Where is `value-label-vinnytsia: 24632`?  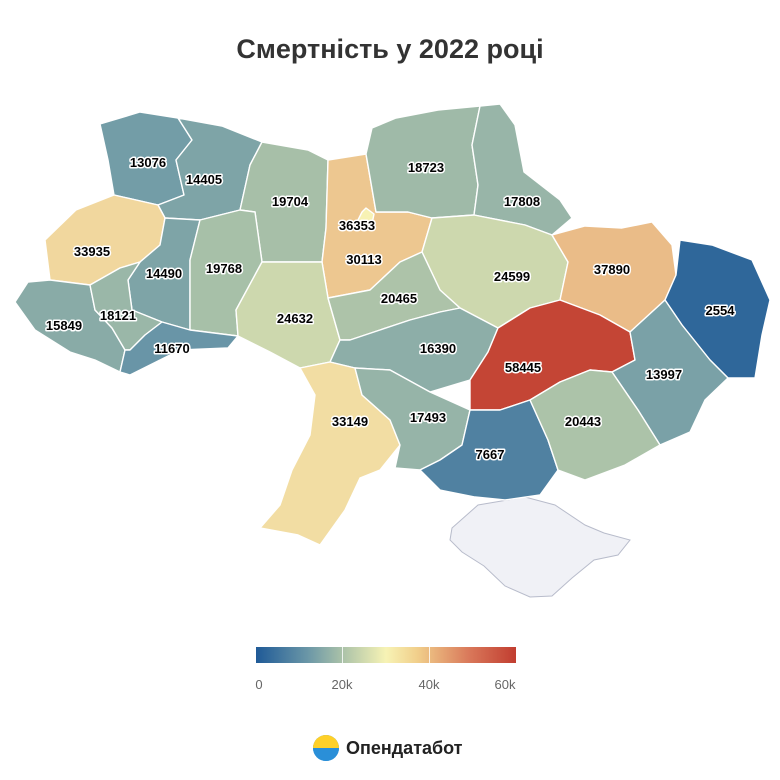
value-label-vinnytsia: 24632 is located at coordinates (295, 318).